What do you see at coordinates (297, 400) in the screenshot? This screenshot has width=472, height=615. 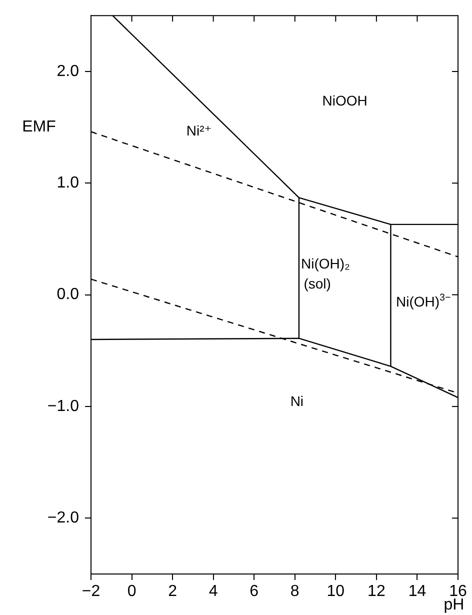 I see `annotation: Ni` at bounding box center [297, 400].